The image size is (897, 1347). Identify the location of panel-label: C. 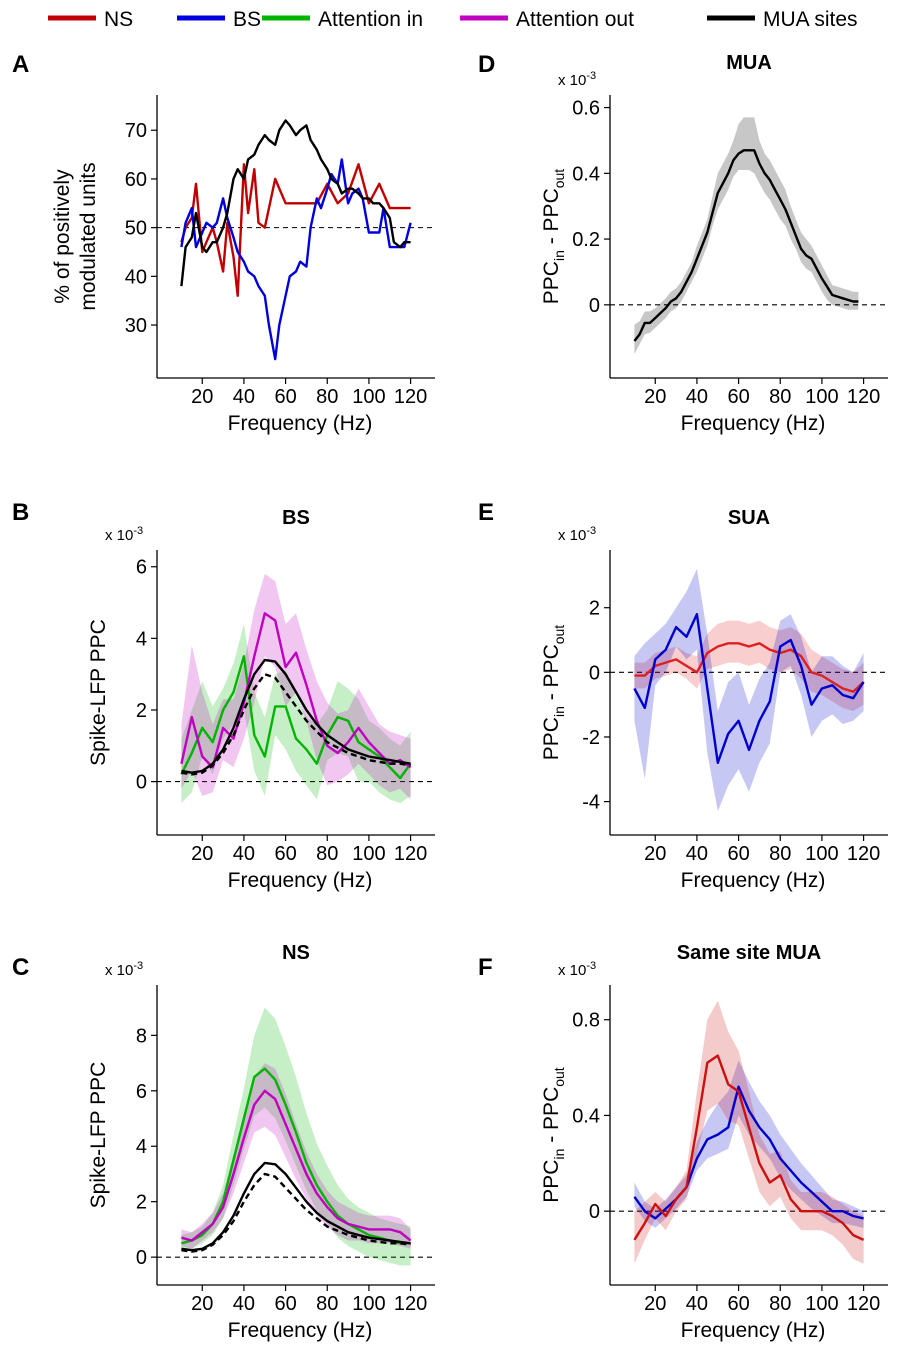
(20, 967).